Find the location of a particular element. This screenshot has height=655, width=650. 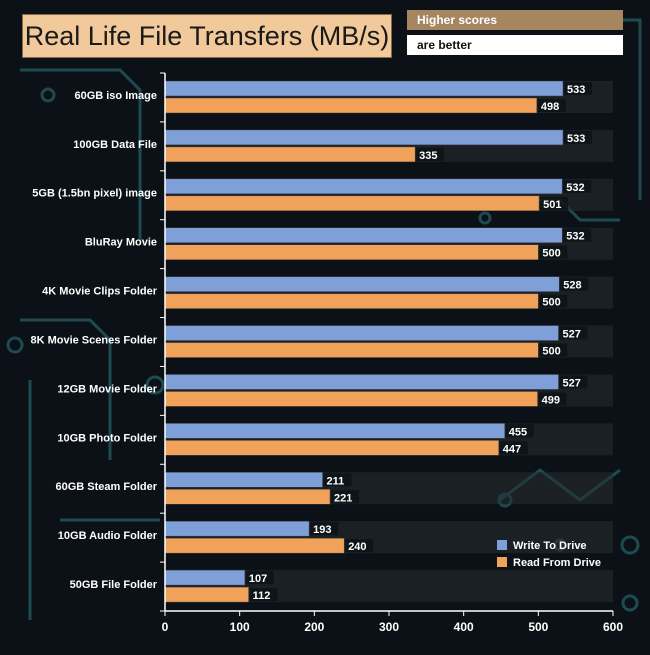

value-label: 193 is located at coordinates (322, 530).